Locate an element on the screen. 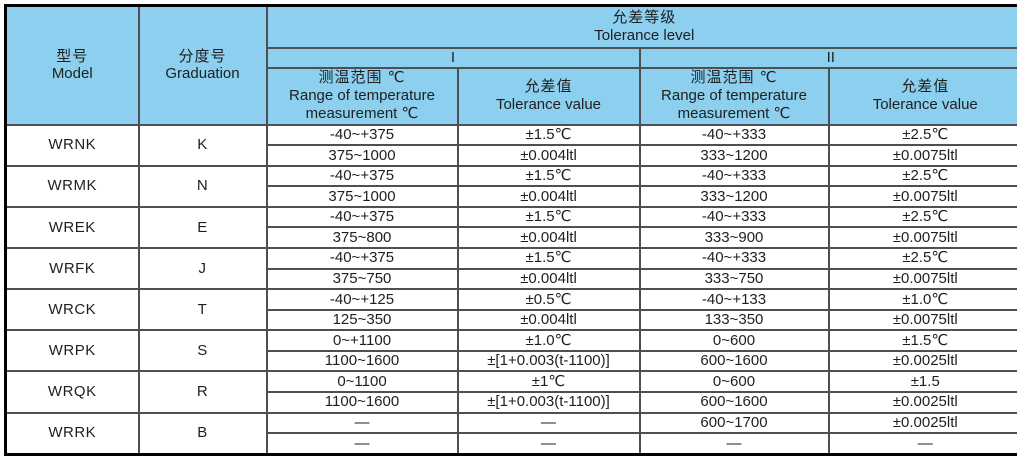 The height and width of the screenshot is (460, 1017). cell-range-i: 375~800 is located at coordinates (362, 237).